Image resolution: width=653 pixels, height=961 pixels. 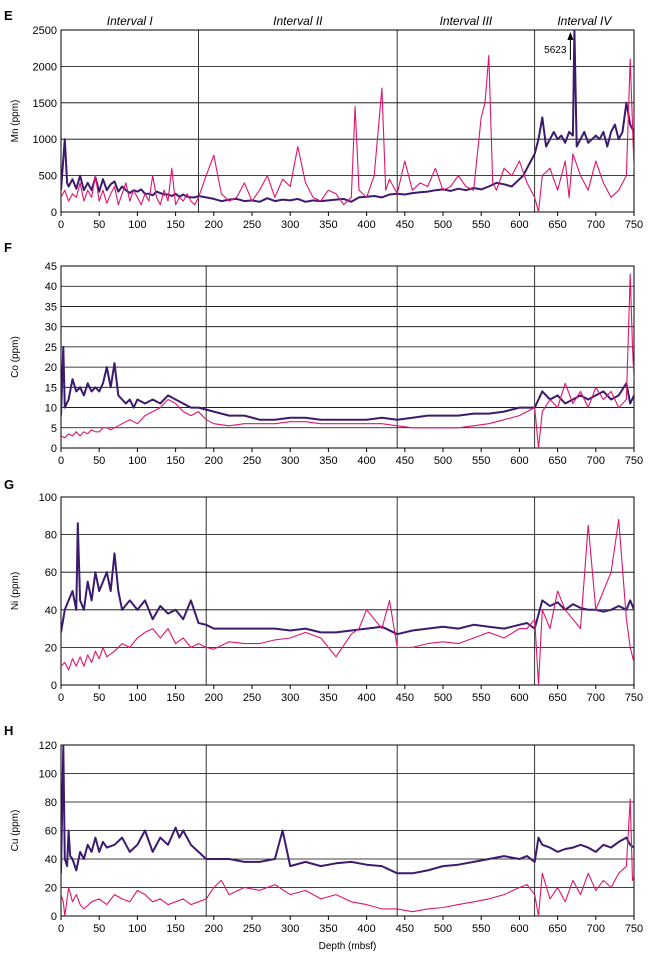 What do you see at coordinates (51, 409) in the screenshot?
I see `y-tick-label: 10` at bounding box center [51, 409].